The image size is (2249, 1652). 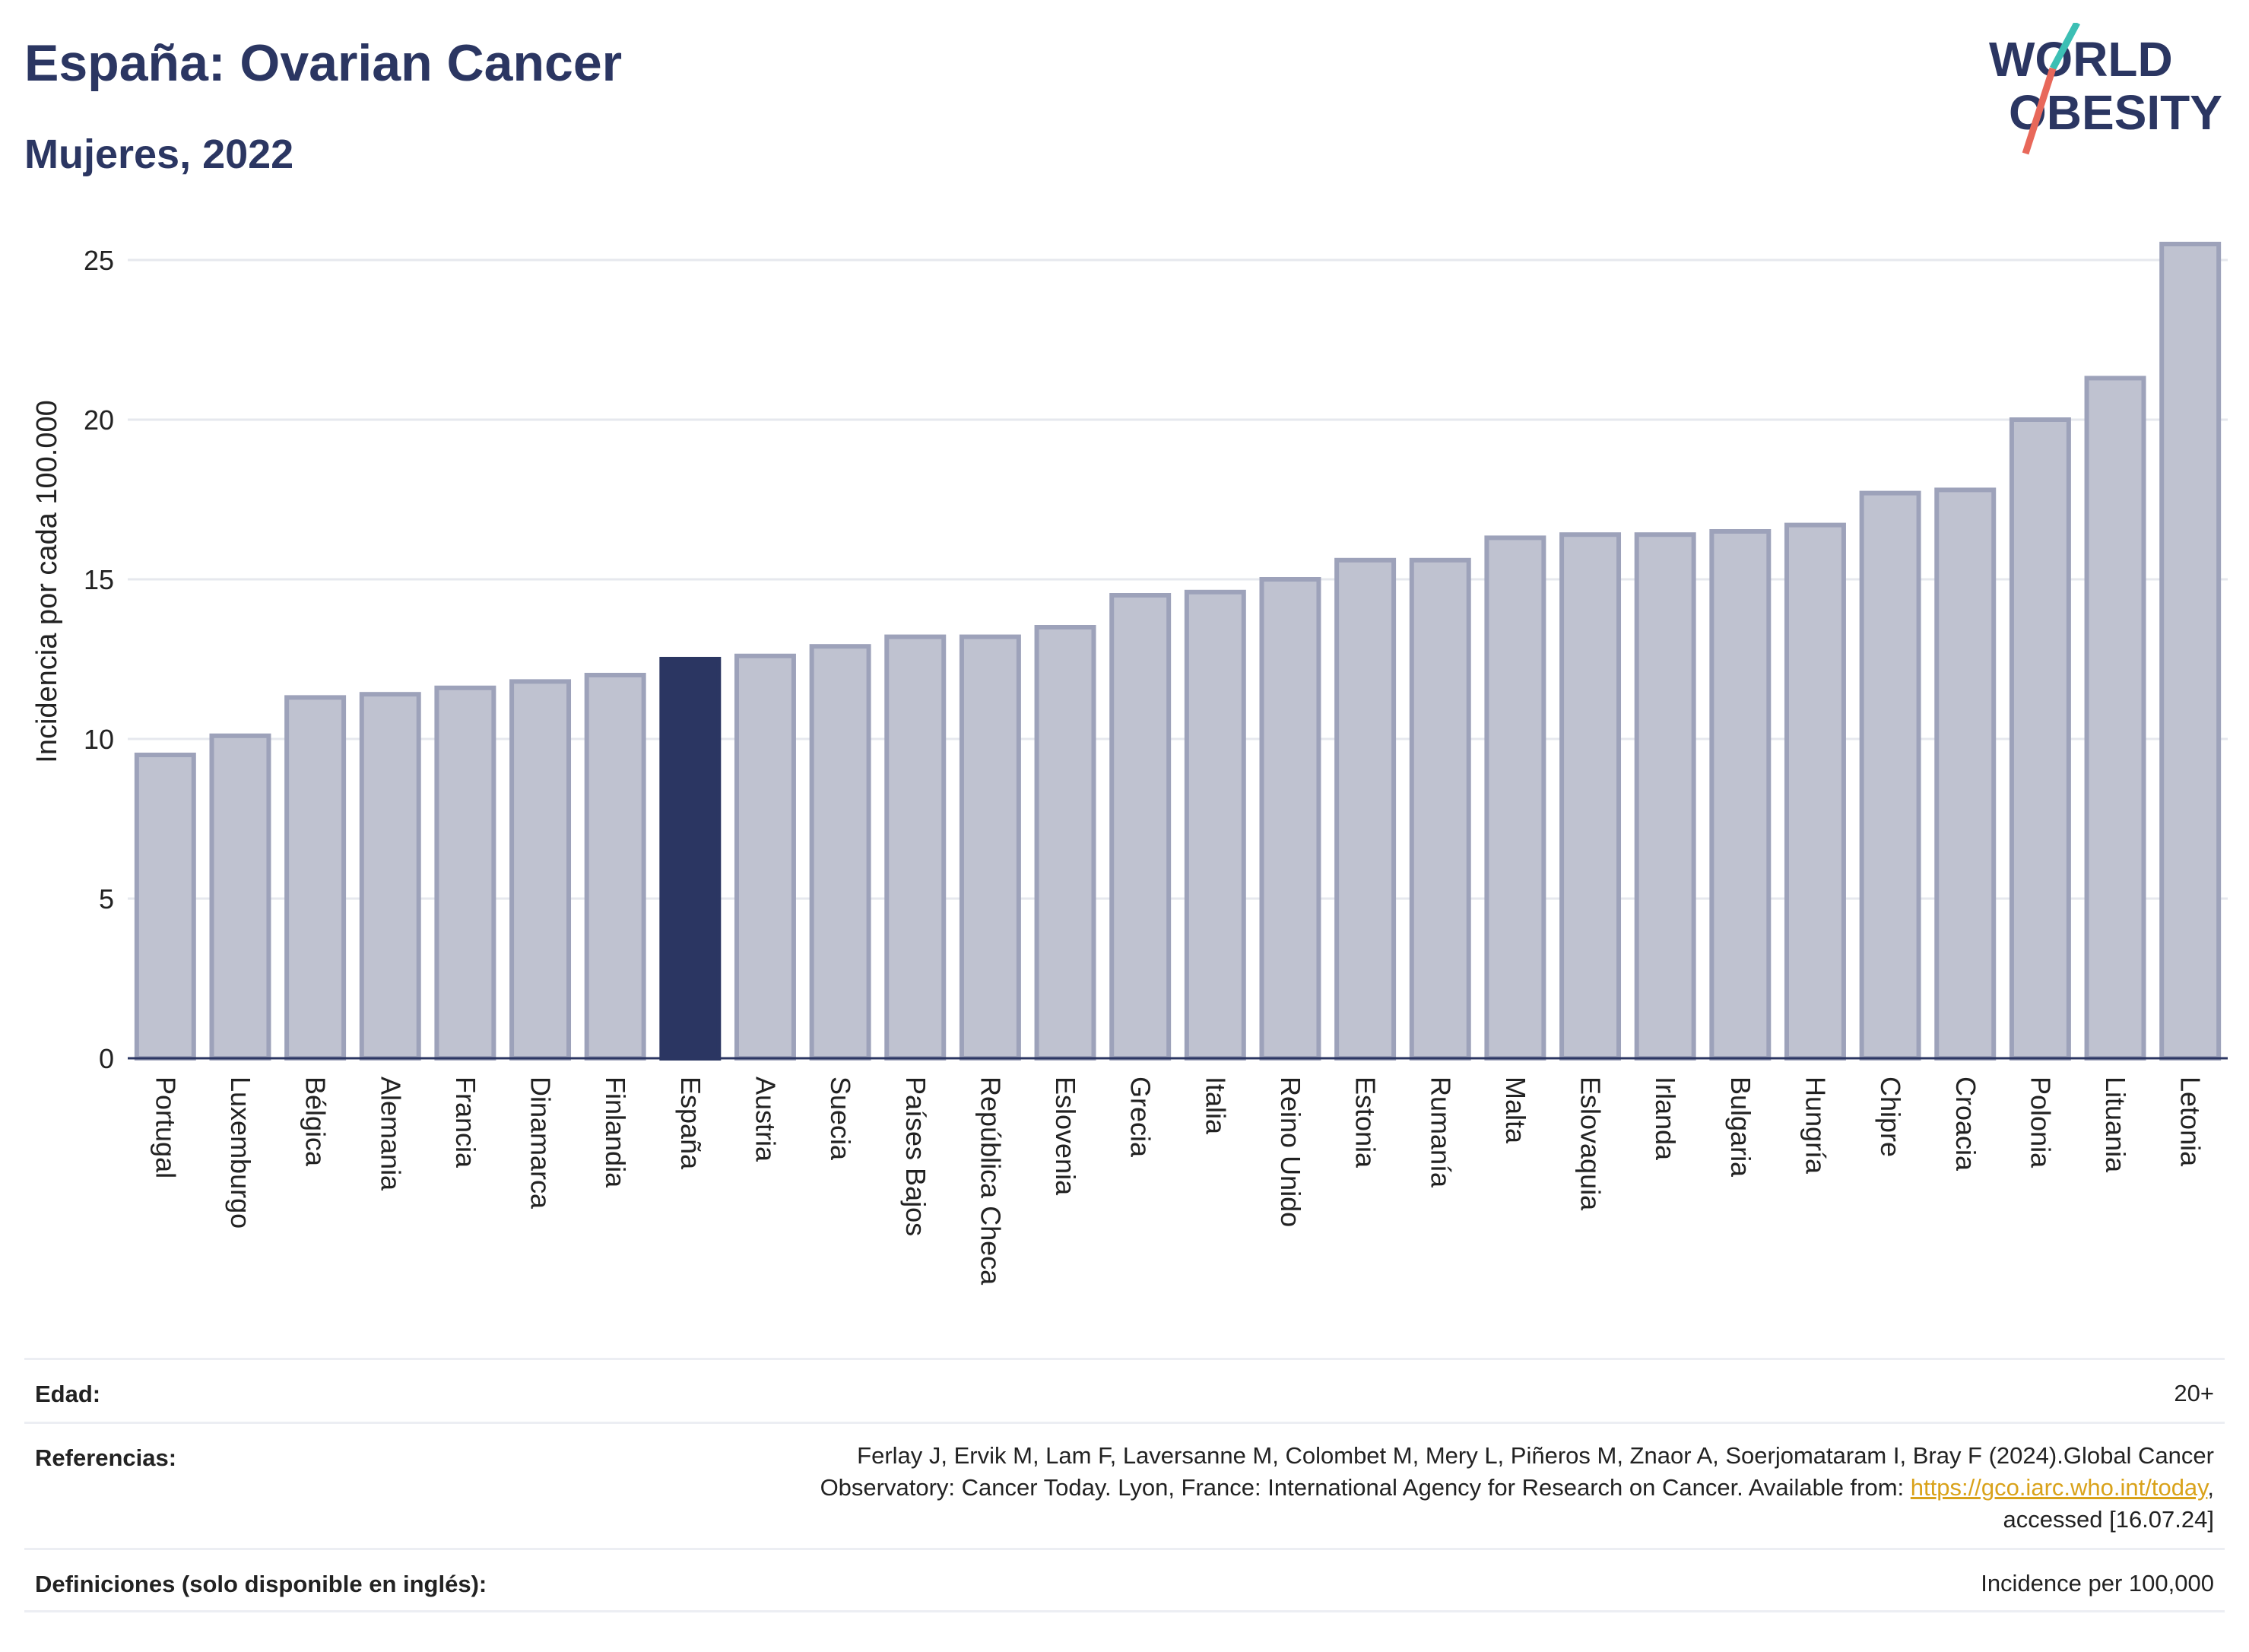 I want to click on bar-chipre, so click(x=1890, y=775).